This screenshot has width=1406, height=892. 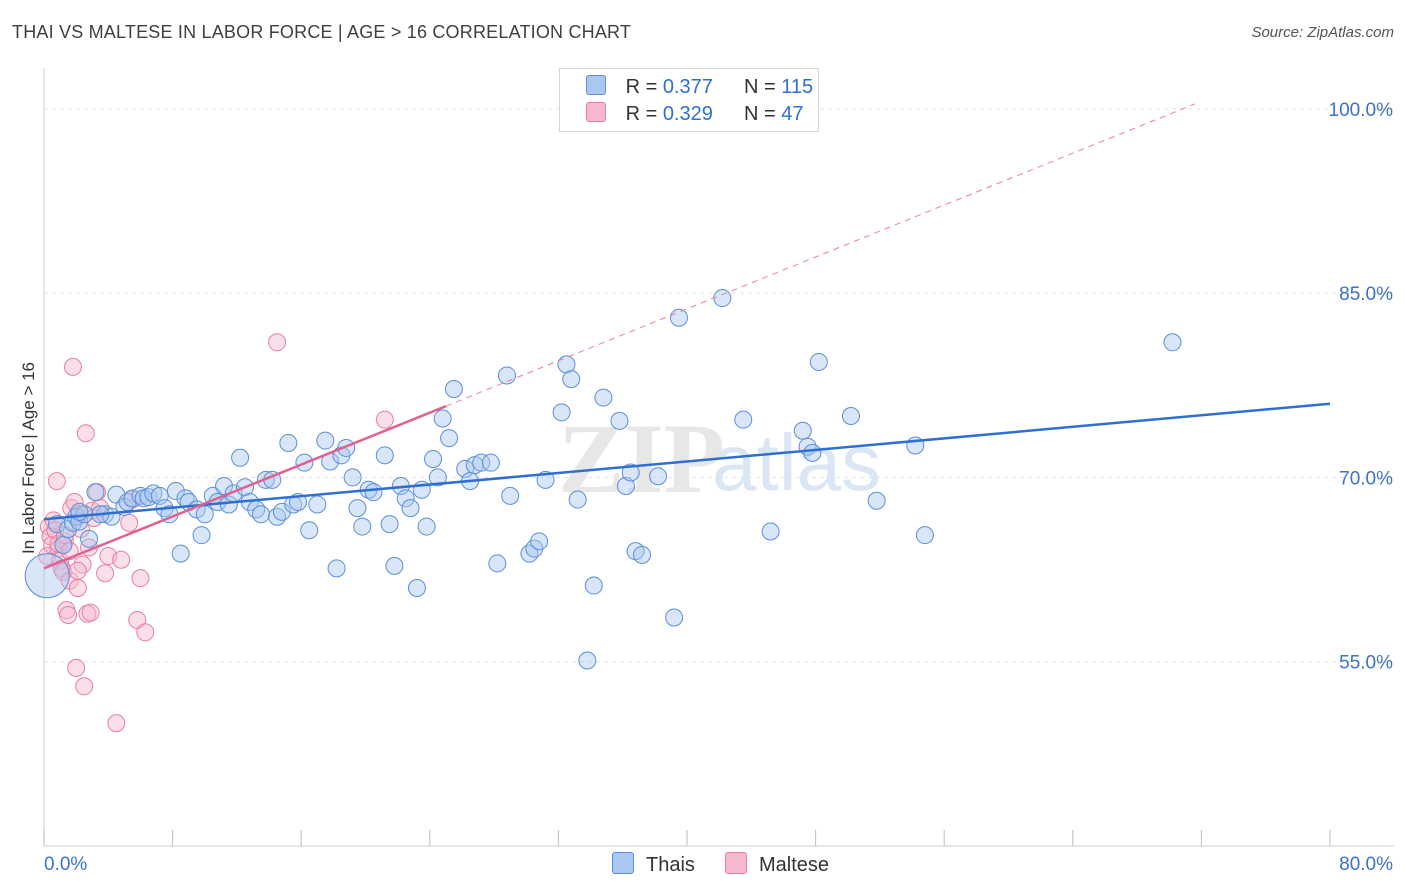 I want to click on x-tick-labels: 0.0% 80.0%, so click(x=718, y=864).